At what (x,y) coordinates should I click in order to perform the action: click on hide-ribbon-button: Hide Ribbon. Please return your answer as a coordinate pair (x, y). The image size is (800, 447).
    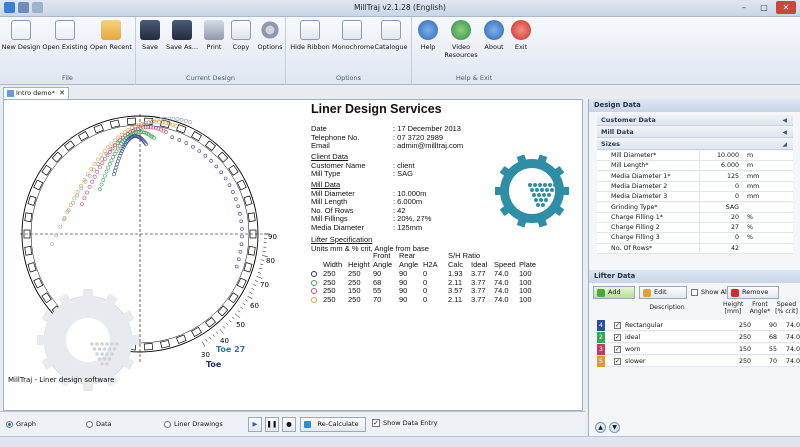
    Looking at the image, I should click on (310, 35).